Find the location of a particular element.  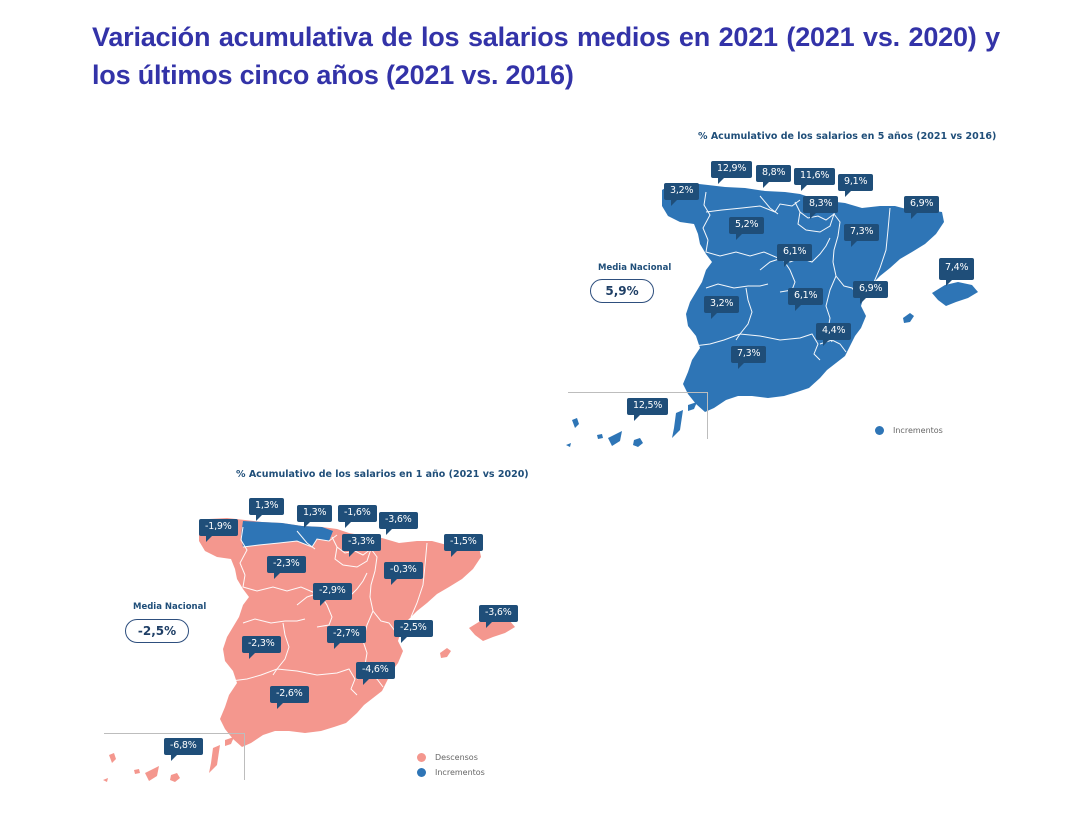

bubble-canarias: 12,5% is located at coordinates (648, 409).